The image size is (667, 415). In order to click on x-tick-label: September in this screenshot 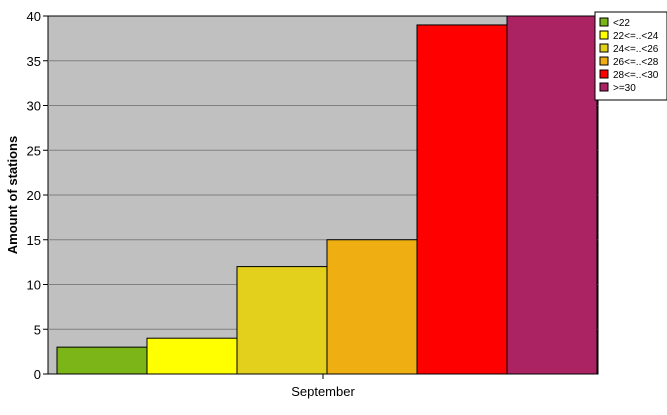, I will do `click(323, 391)`.